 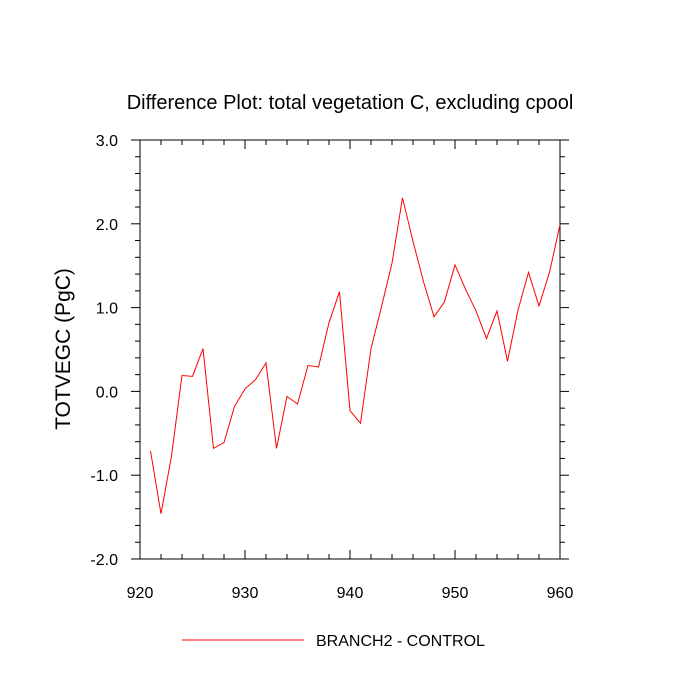 I want to click on y-tick-label: -2.0, so click(x=104, y=560).